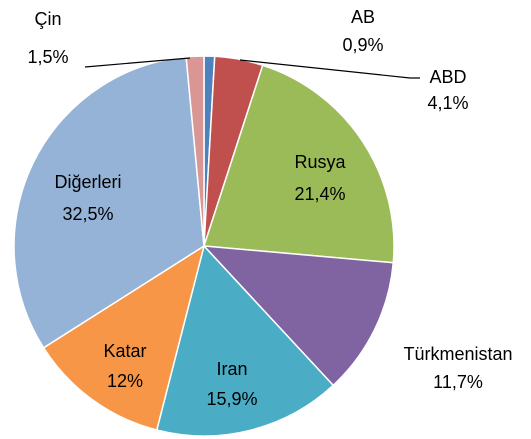 The width and height of the screenshot is (531, 439). I want to click on slice-label: ABD, so click(447, 77).